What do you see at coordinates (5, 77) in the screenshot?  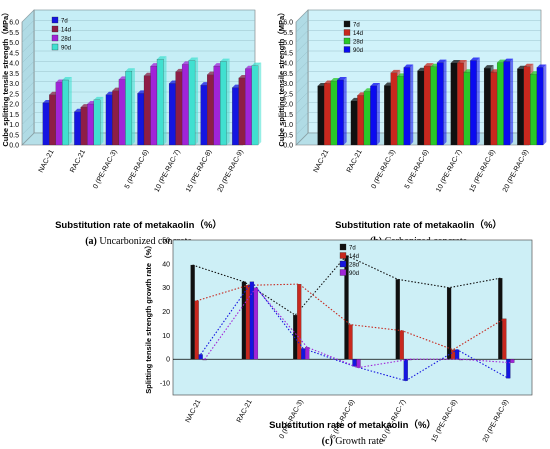 I see `y-axis-label: Cube splitting tensile strength（MPa）` at bounding box center [5, 77].